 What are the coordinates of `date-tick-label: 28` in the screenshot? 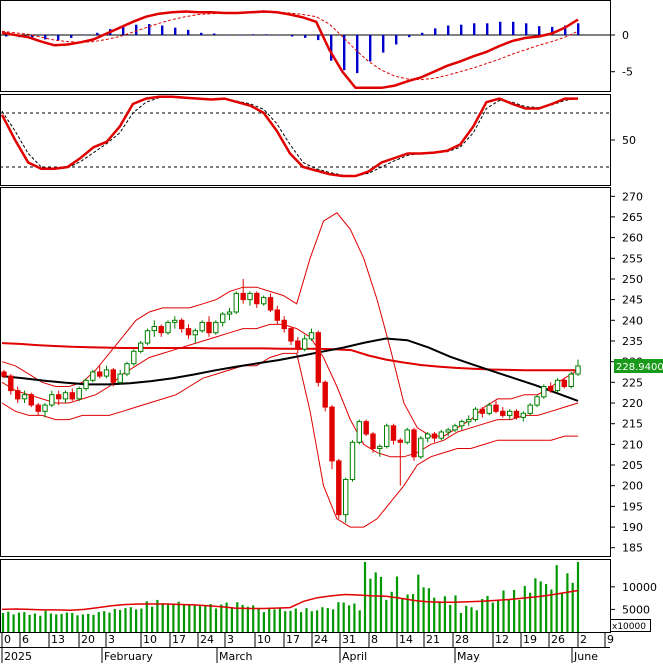 It's located at (462, 639).